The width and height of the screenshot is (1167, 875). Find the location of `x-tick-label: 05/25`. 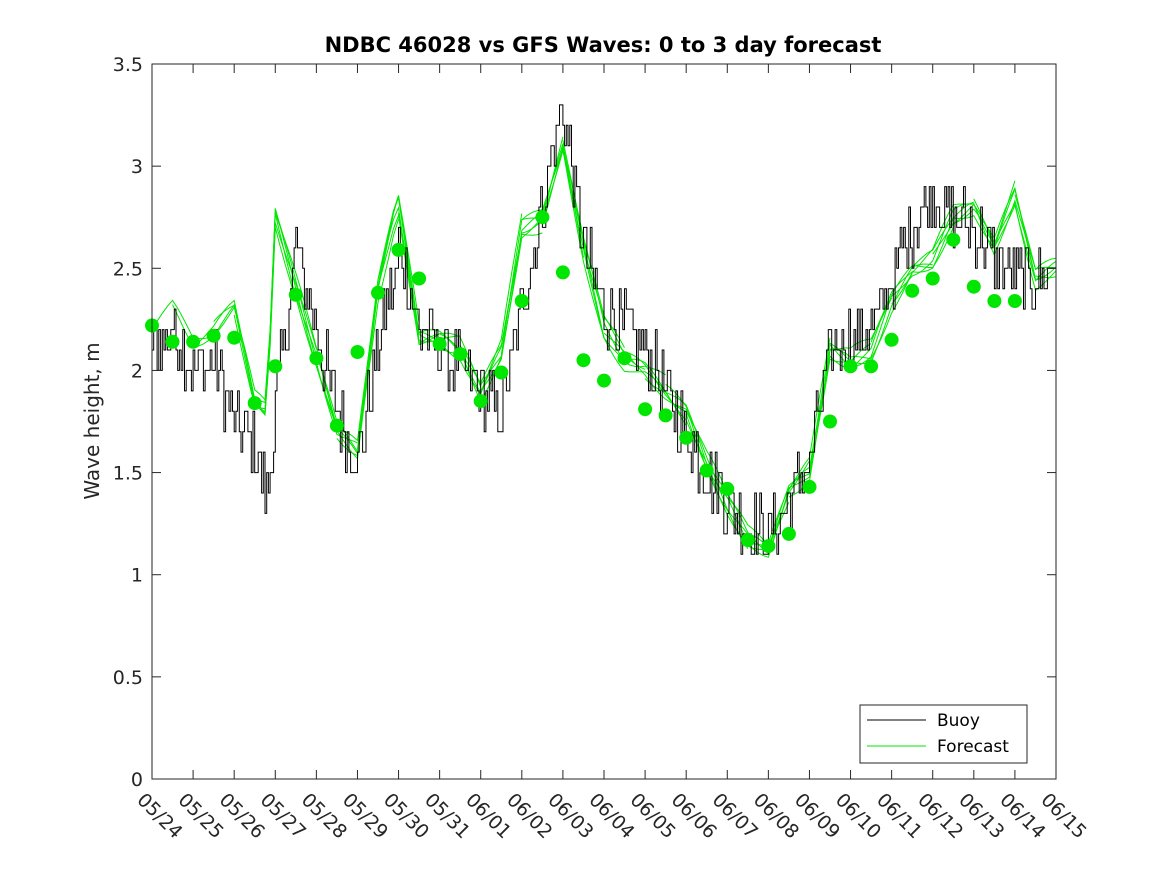

x-tick-label: 05/25 is located at coordinates (201, 816).